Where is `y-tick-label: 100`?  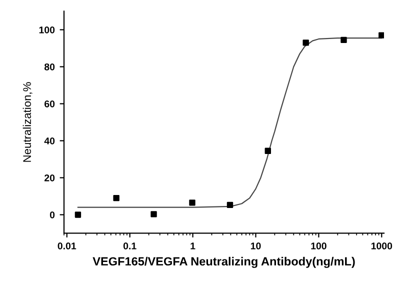
y-tick-label: 100 is located at coordinates (47, 30).